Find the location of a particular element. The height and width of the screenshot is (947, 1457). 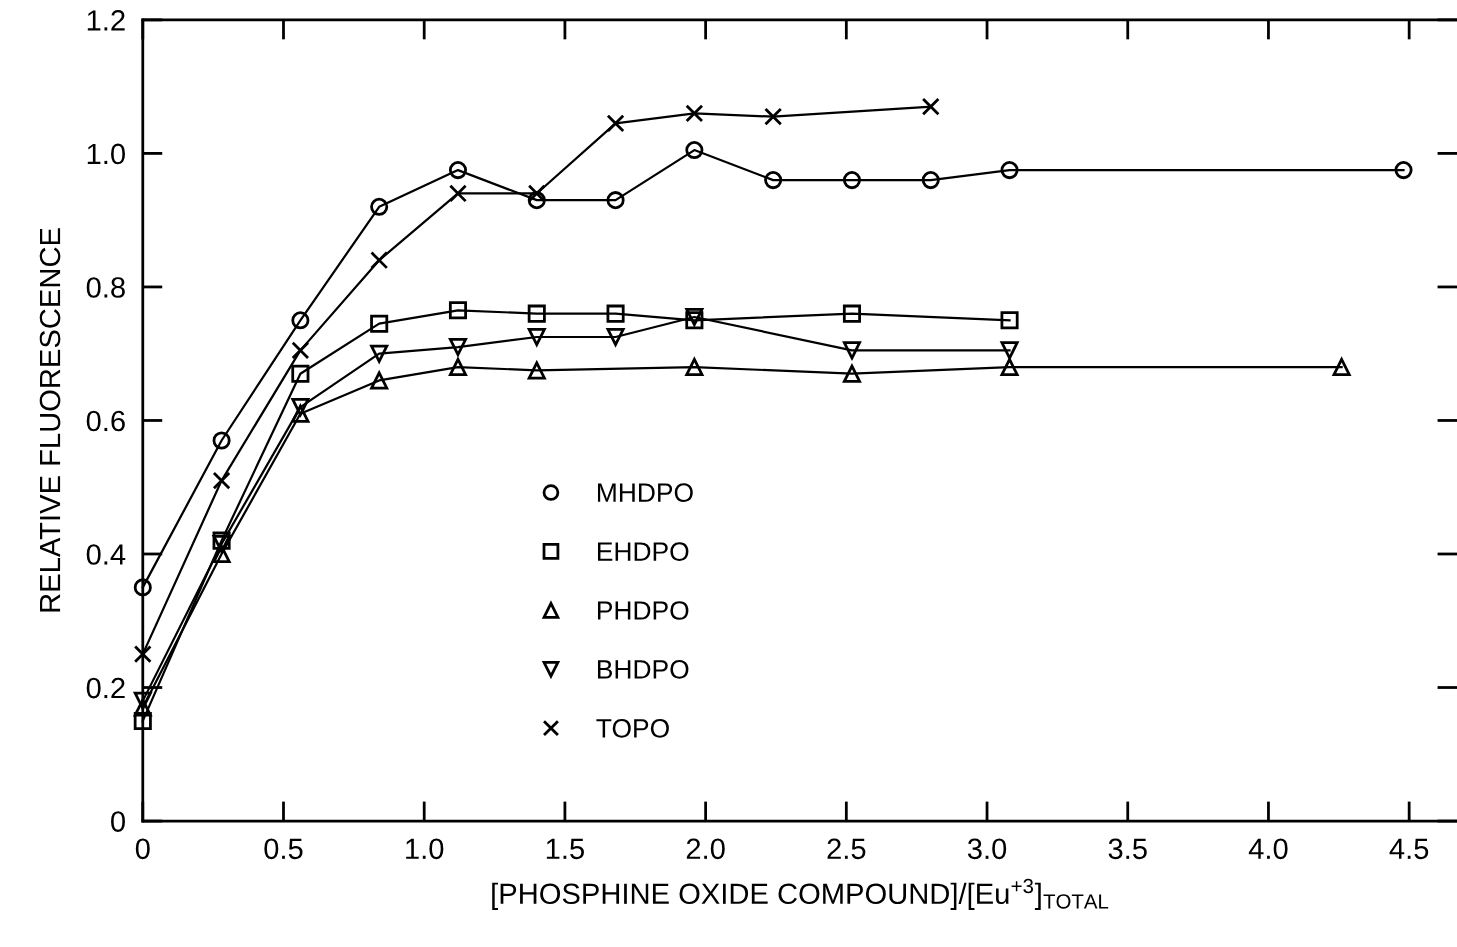

legend-label: MHDPO is located at coordinates (645, 493).